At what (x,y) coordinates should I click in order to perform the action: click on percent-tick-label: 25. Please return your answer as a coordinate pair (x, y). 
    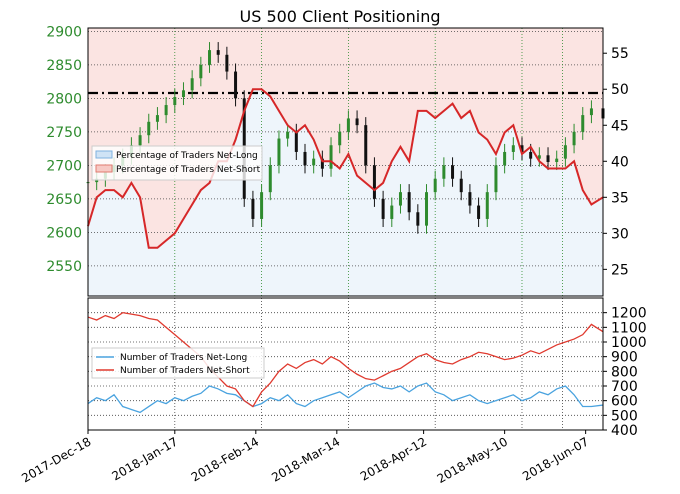
    Looking at the image, I should click on (620, 270).